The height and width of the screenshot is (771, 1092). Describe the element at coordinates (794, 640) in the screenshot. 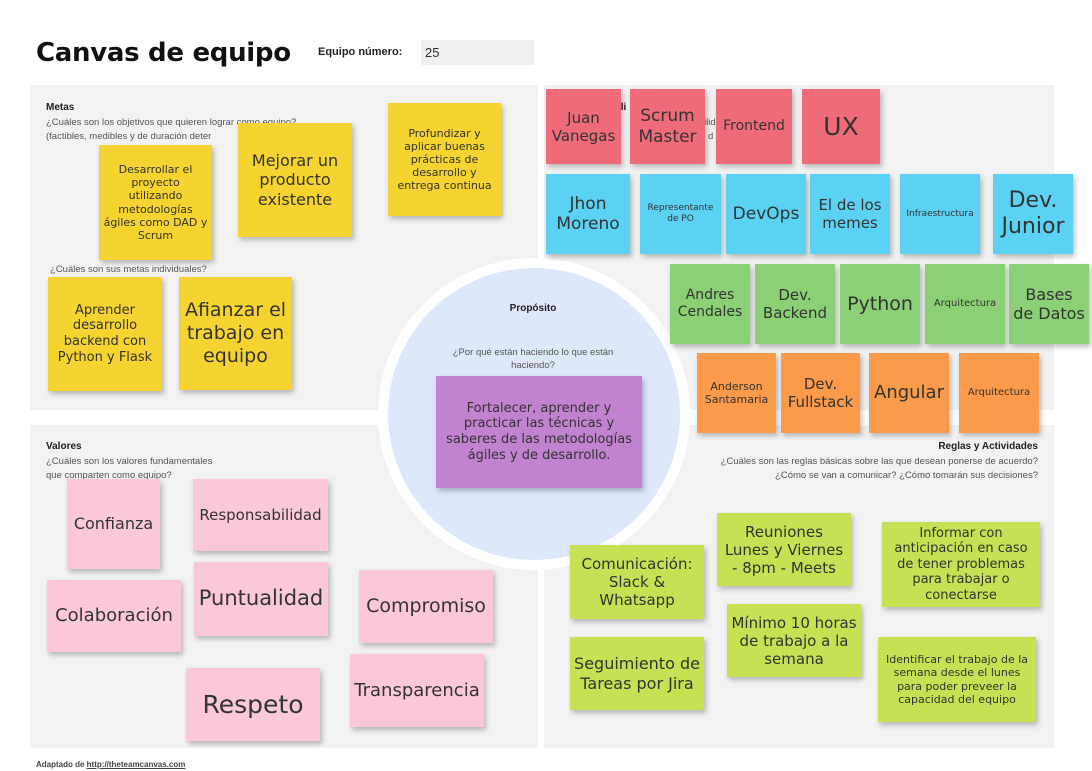

I see `sticky-note-rule: Mínimo 10 horas de trabajo a la semana` at that location.